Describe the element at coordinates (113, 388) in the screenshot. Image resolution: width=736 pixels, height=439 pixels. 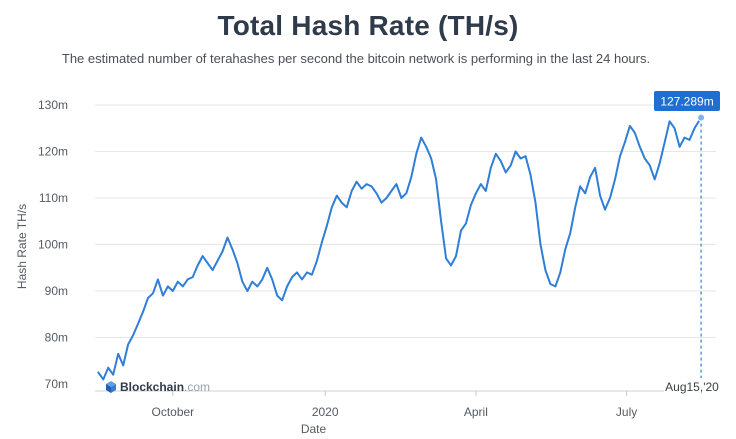
I see `cube-right` at that location.